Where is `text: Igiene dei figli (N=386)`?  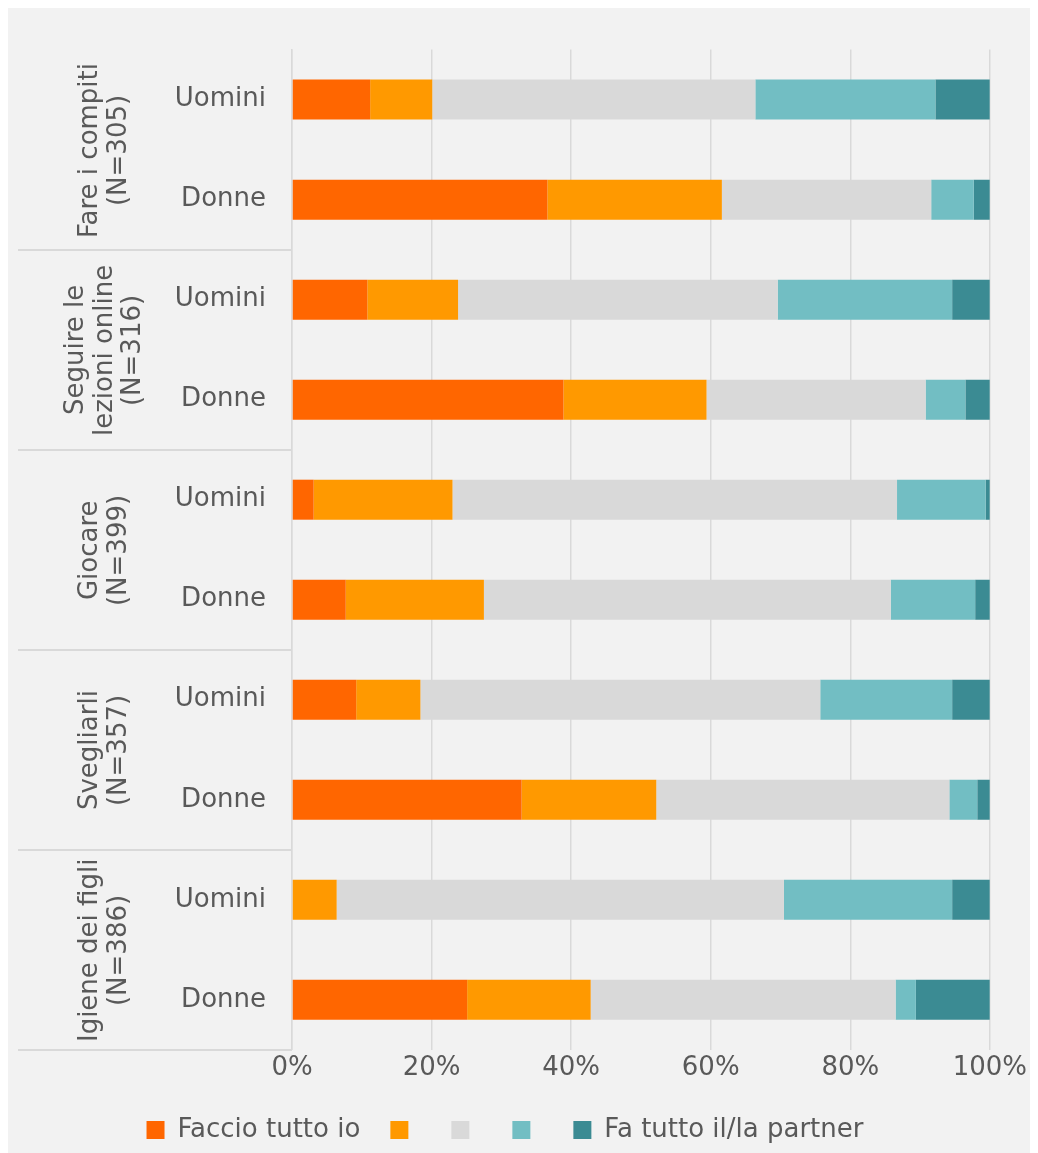 text: Igiene dei figli (N=386) is located at coordinates (102, 950).